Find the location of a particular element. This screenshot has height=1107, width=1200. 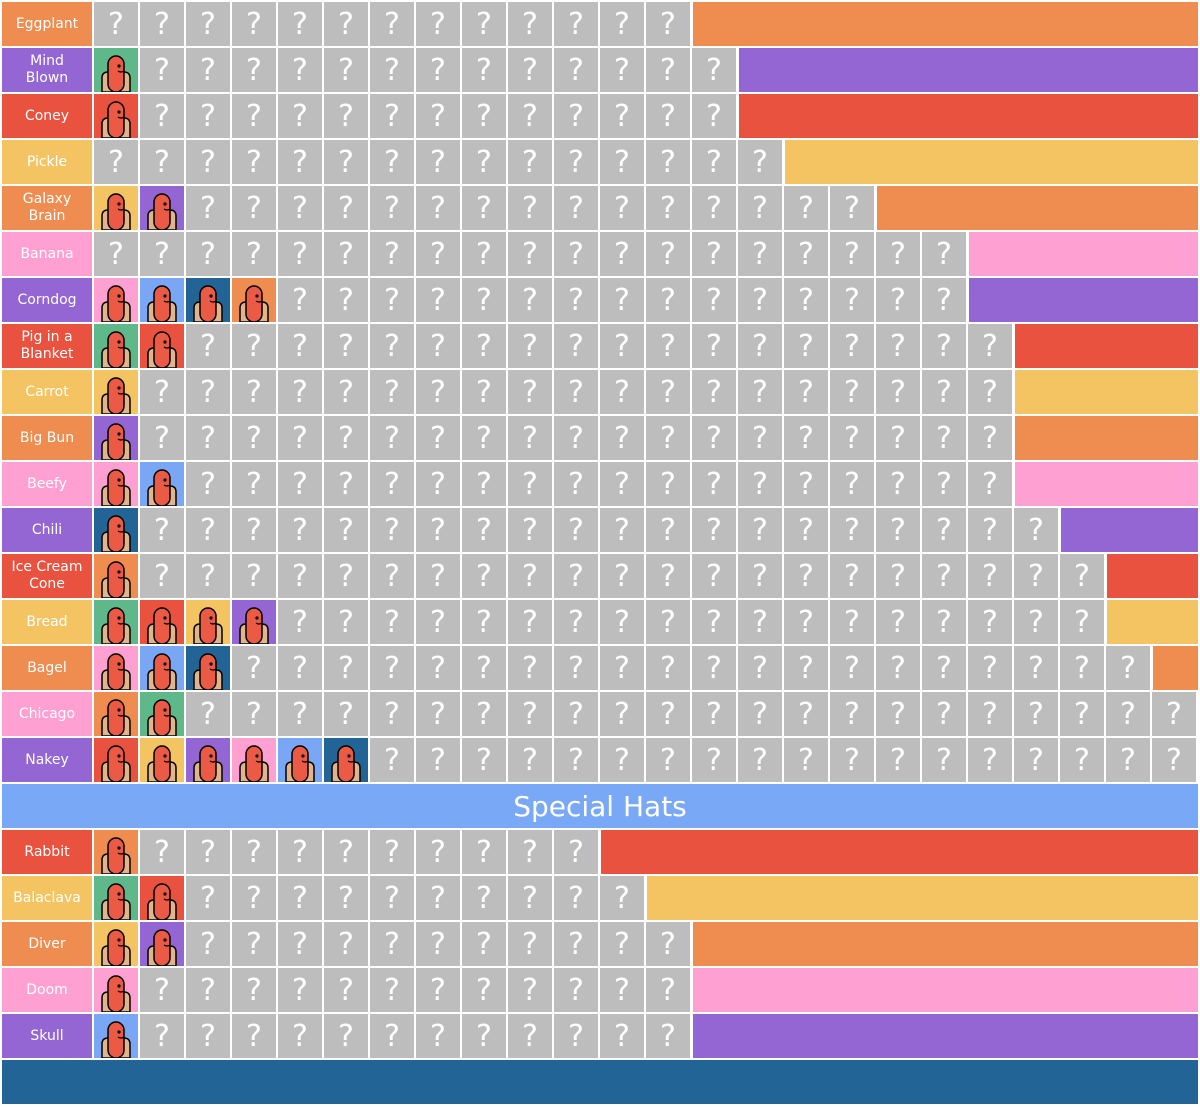

row-label: Eggplant is located at coordinates (47, 24).